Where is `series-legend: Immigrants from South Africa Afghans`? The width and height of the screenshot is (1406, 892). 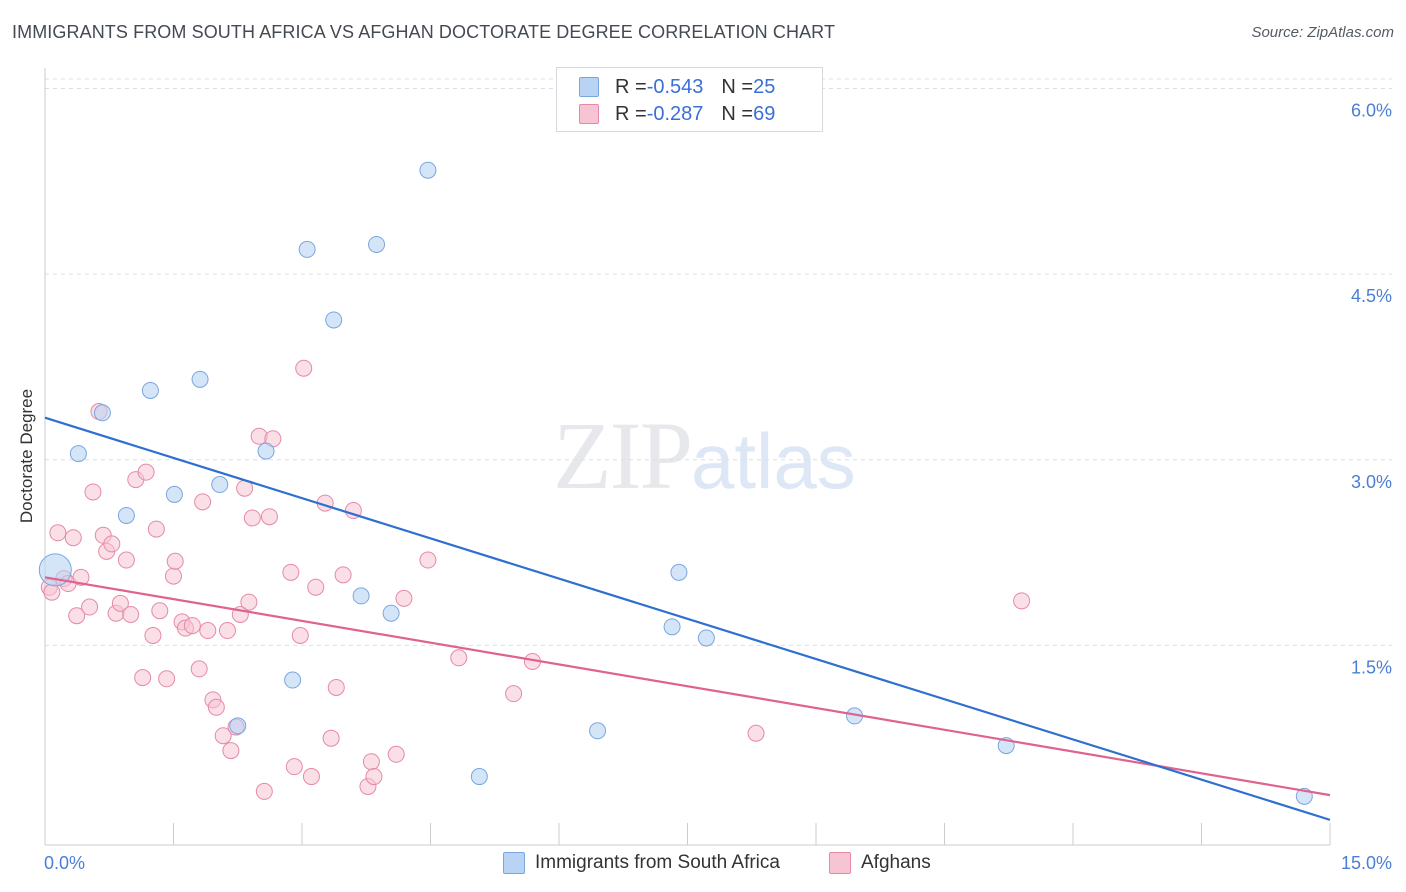
series-legend: Immigrants from South Africa Afghans is located at coordinates (703, 865).